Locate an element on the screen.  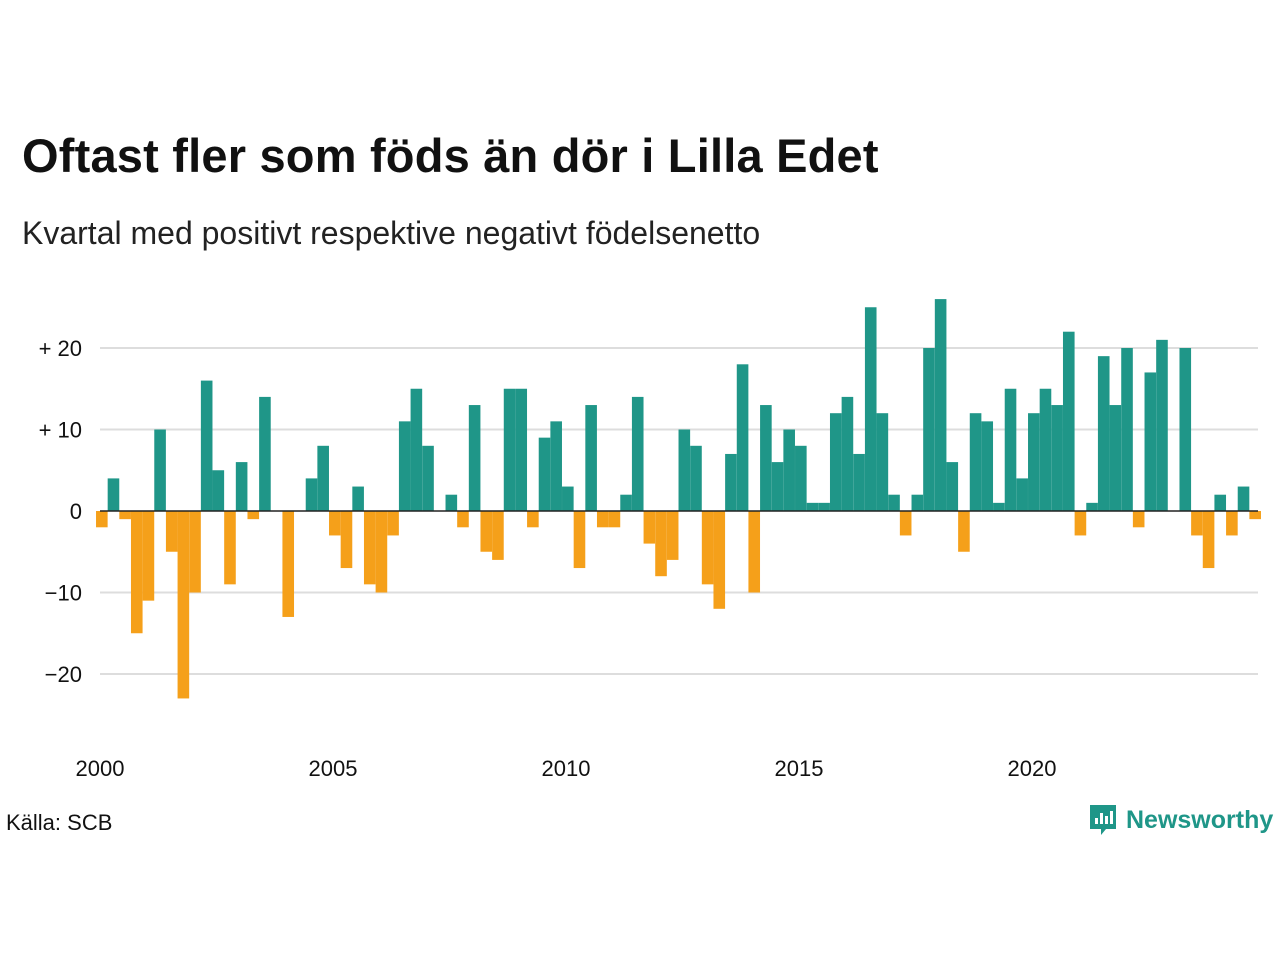
chart-title: Oftast fler som föds än dör i Lilla Edet is located at coordinates (450, 155).